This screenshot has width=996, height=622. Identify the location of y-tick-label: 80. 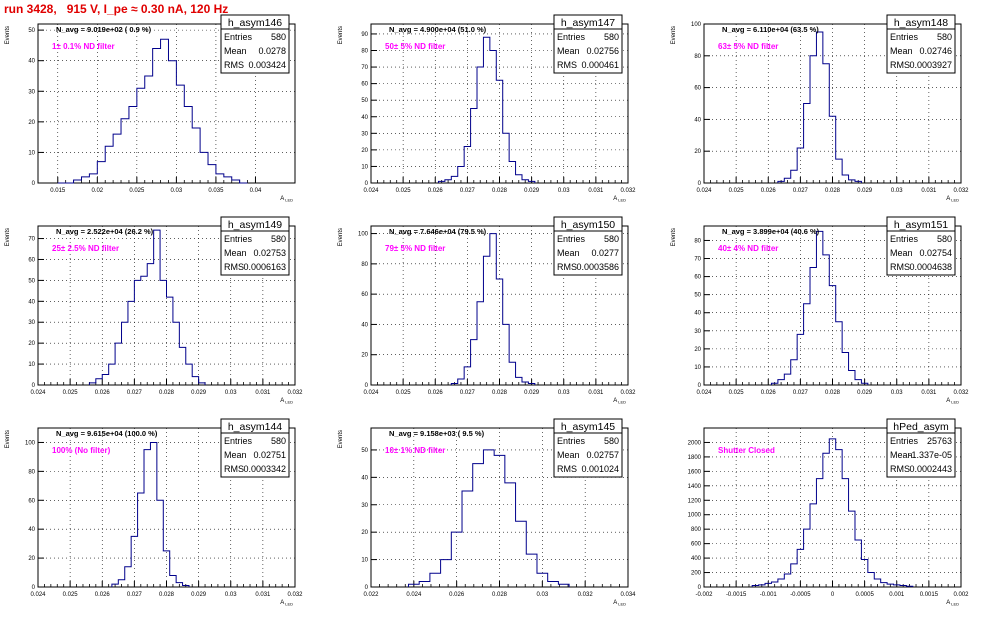
(697, 241).